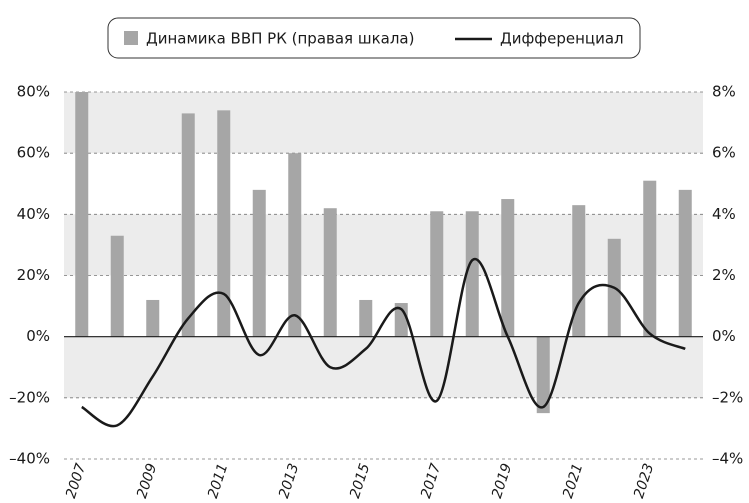 The width and height of the screenshot is (749, 503). What do you see at coordinates (29, 459) in the screenshot?
I see `y-tick-label: –40%` at bounding box center [29, 459].